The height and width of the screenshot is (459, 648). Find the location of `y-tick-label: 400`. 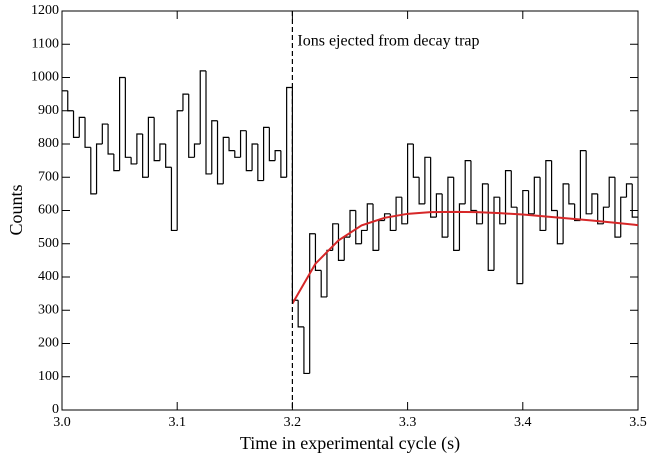

y-tick-label: 400 is located at coordinates (48, 276).